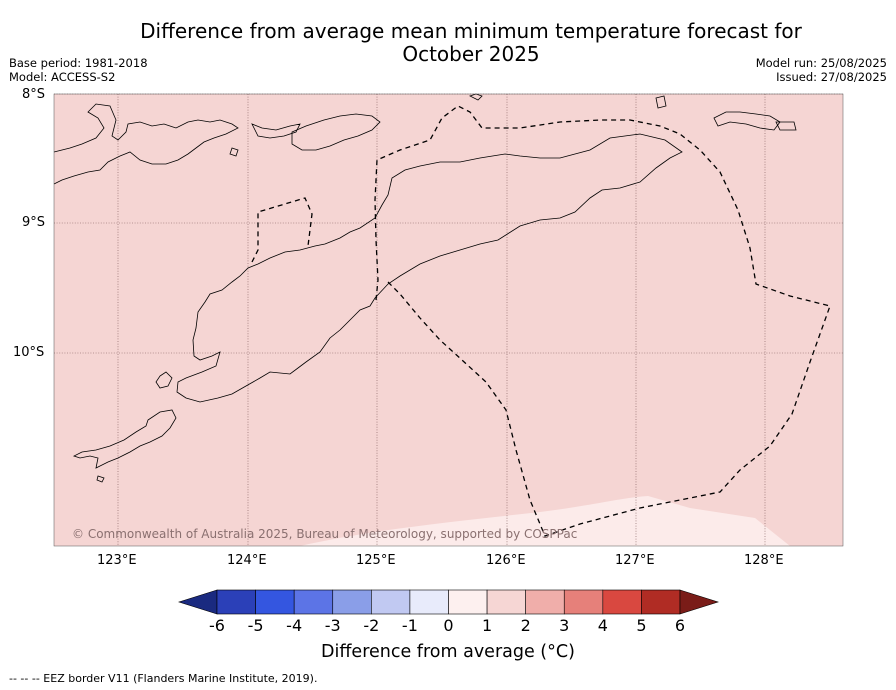  Describe the element at coordinates (217, 625) in the screenshot. I see `colorbar-tick-label: -6` at that location.